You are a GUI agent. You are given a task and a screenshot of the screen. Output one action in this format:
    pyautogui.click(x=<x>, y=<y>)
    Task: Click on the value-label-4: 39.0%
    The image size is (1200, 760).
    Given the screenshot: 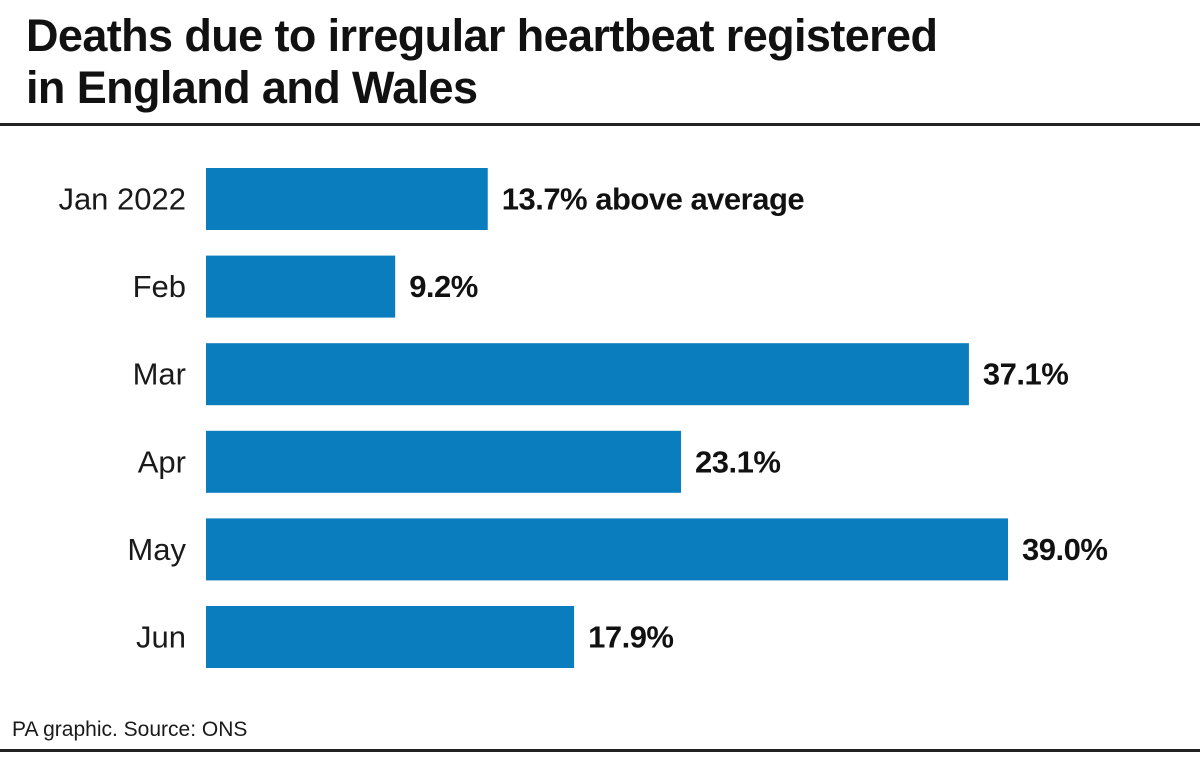 What is the action you would take?
    pyautogui.click(x=1064, y=549)
    